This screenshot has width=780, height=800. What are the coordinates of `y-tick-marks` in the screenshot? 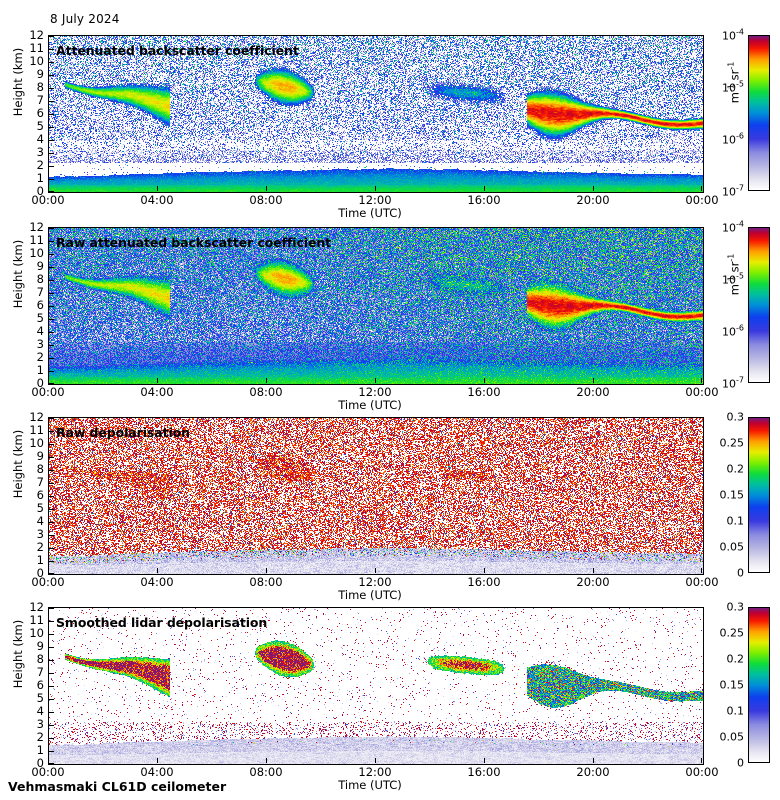 It's located at (52, 114).